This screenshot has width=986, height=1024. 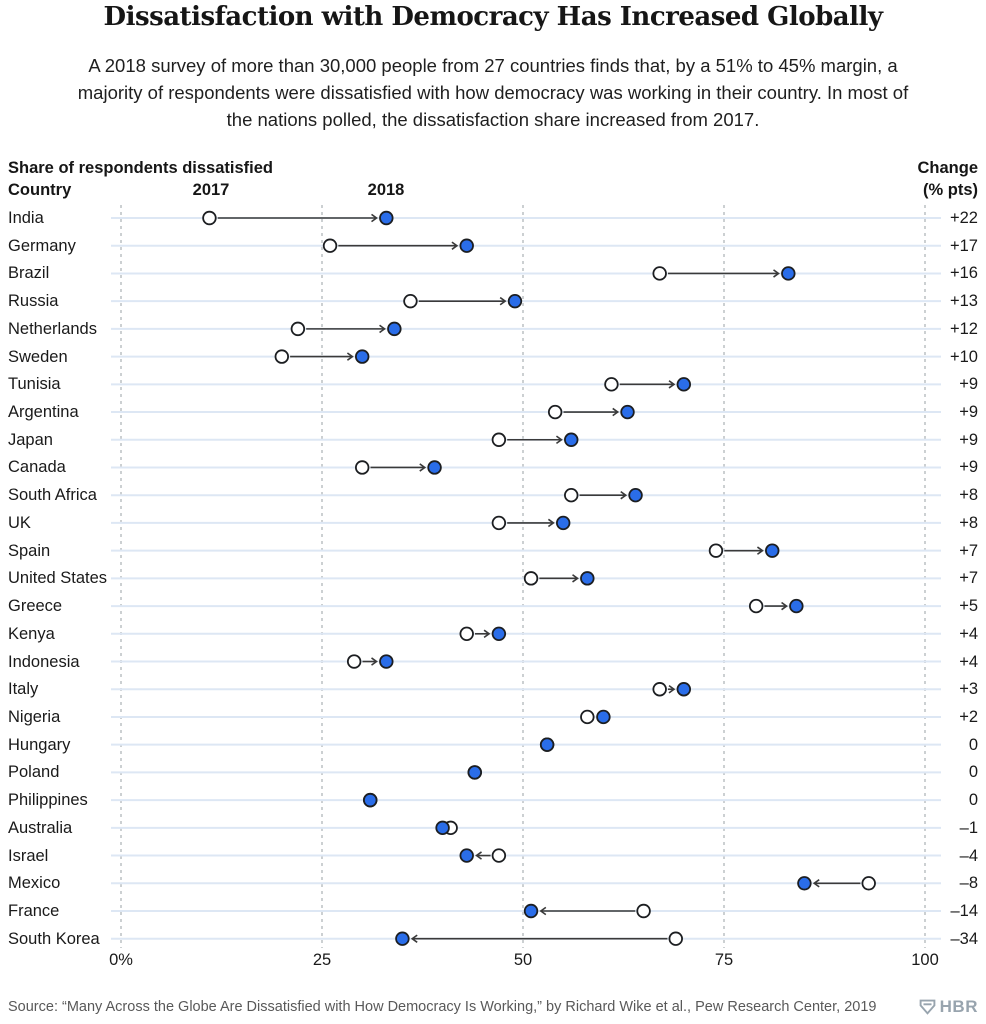 What do you see at coordinates (48, 800) in the screenshot?
I see `country-label: Philippines` at bounding box center [48, 800].